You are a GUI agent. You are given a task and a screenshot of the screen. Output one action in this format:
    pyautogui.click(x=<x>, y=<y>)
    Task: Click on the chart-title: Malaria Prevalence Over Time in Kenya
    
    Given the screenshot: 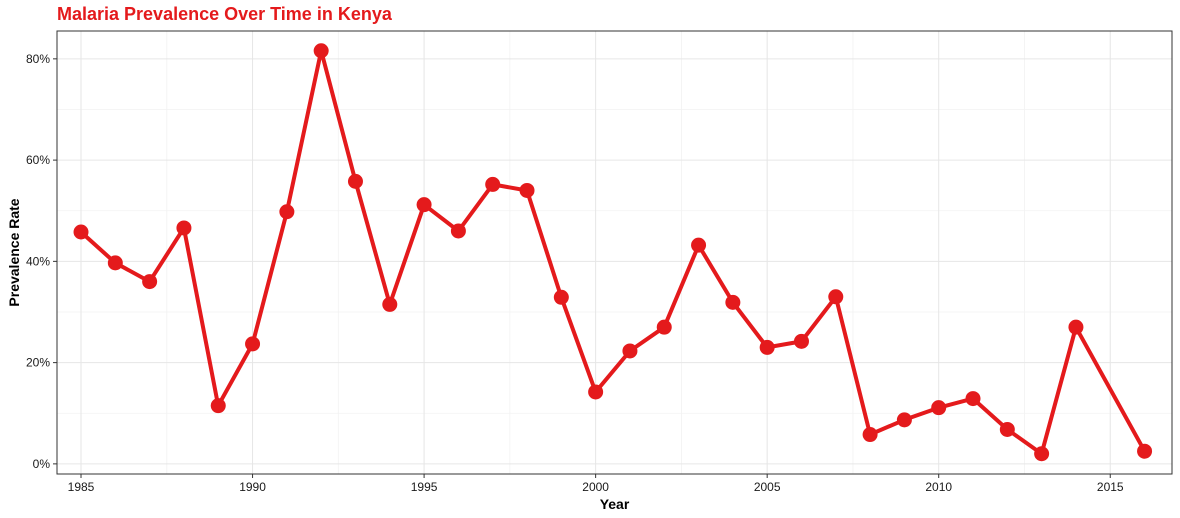 What is the action you would take?
    pyautogui.click(x=224, y=14)
    